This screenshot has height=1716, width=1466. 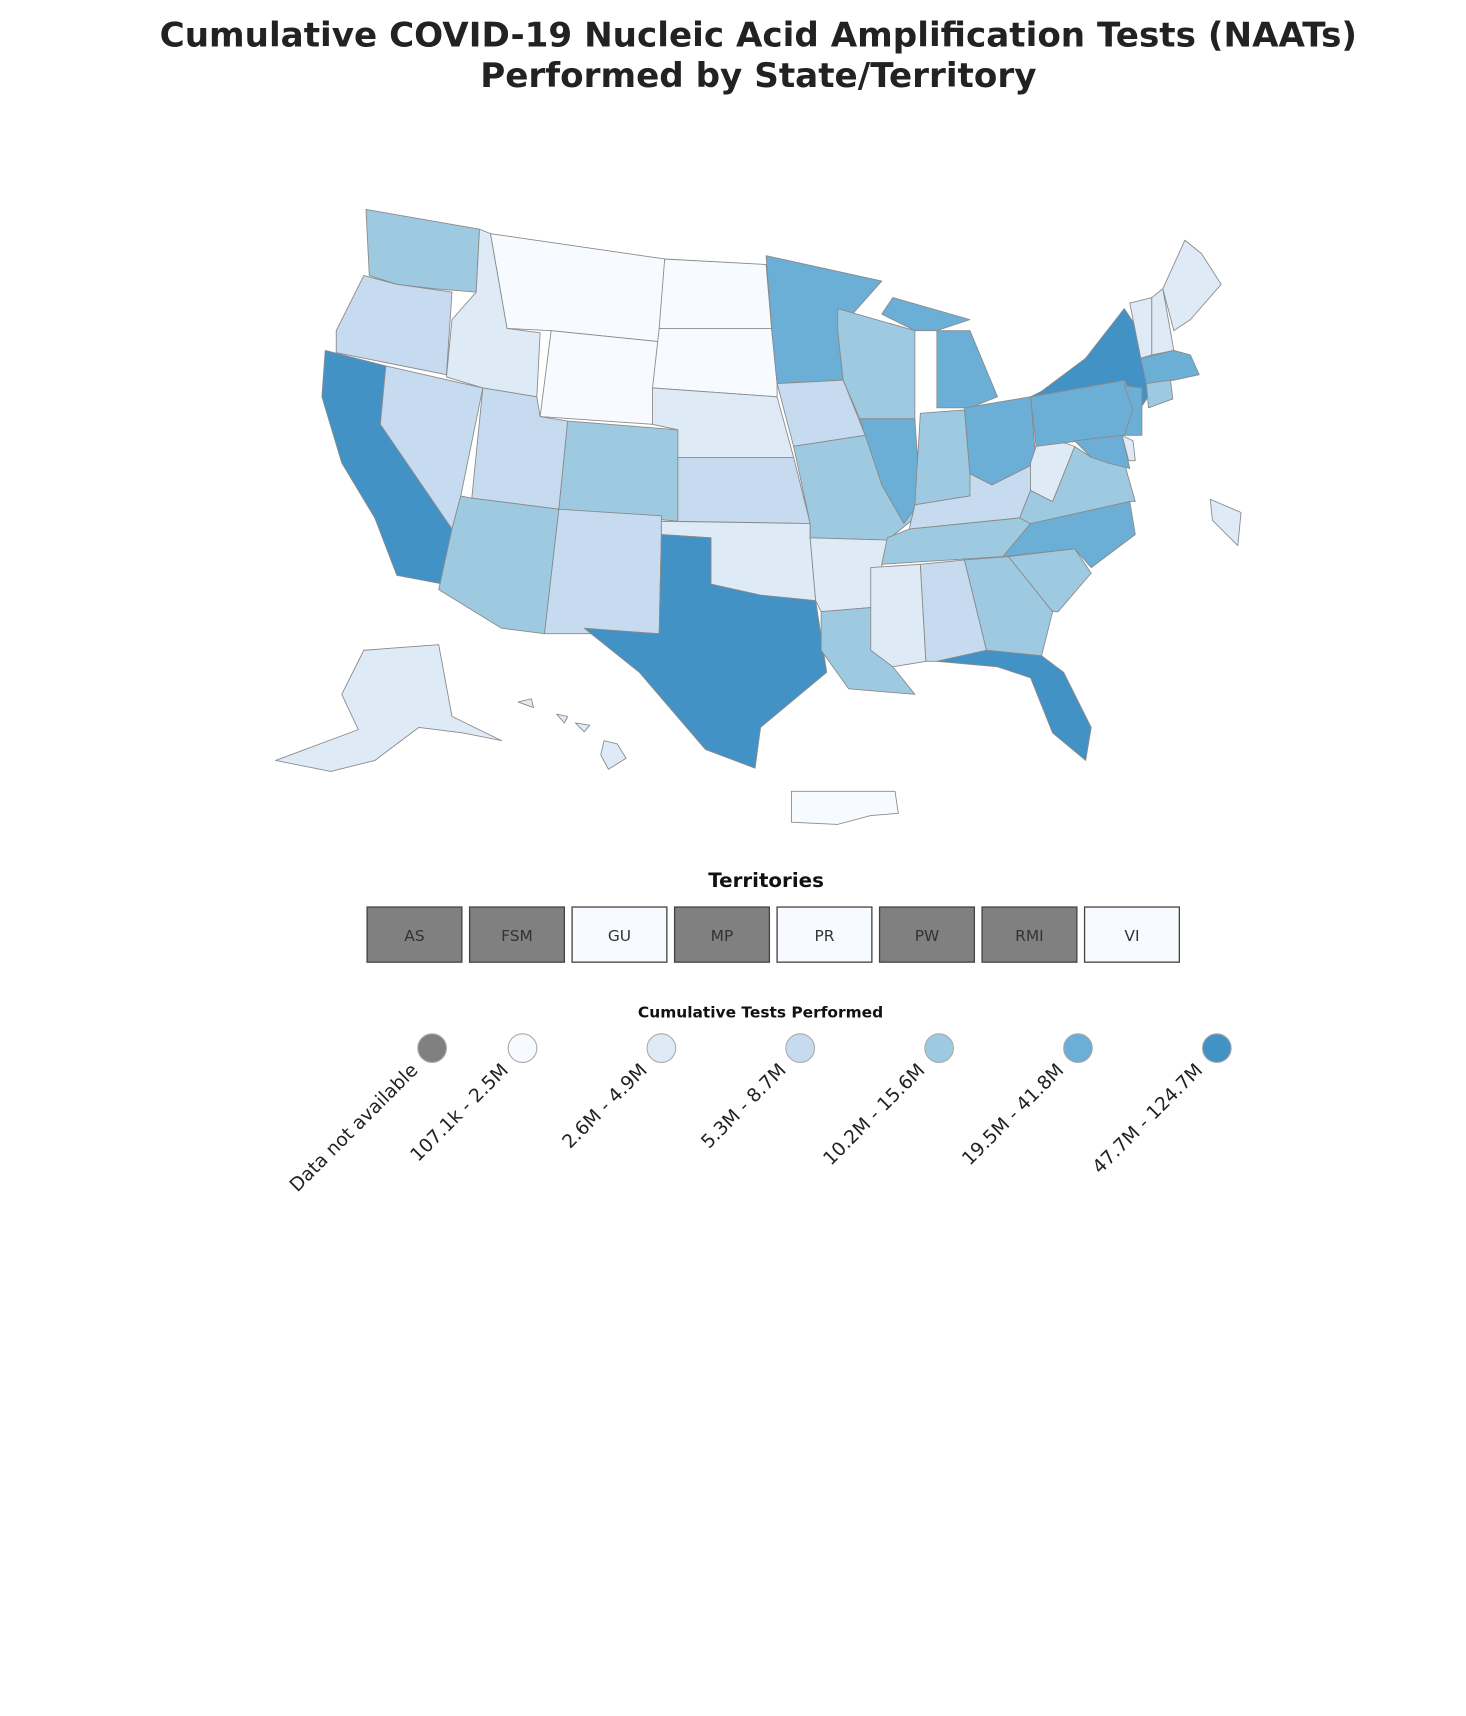 I want to click on territory-label: GU, so click(x=619, y=936).